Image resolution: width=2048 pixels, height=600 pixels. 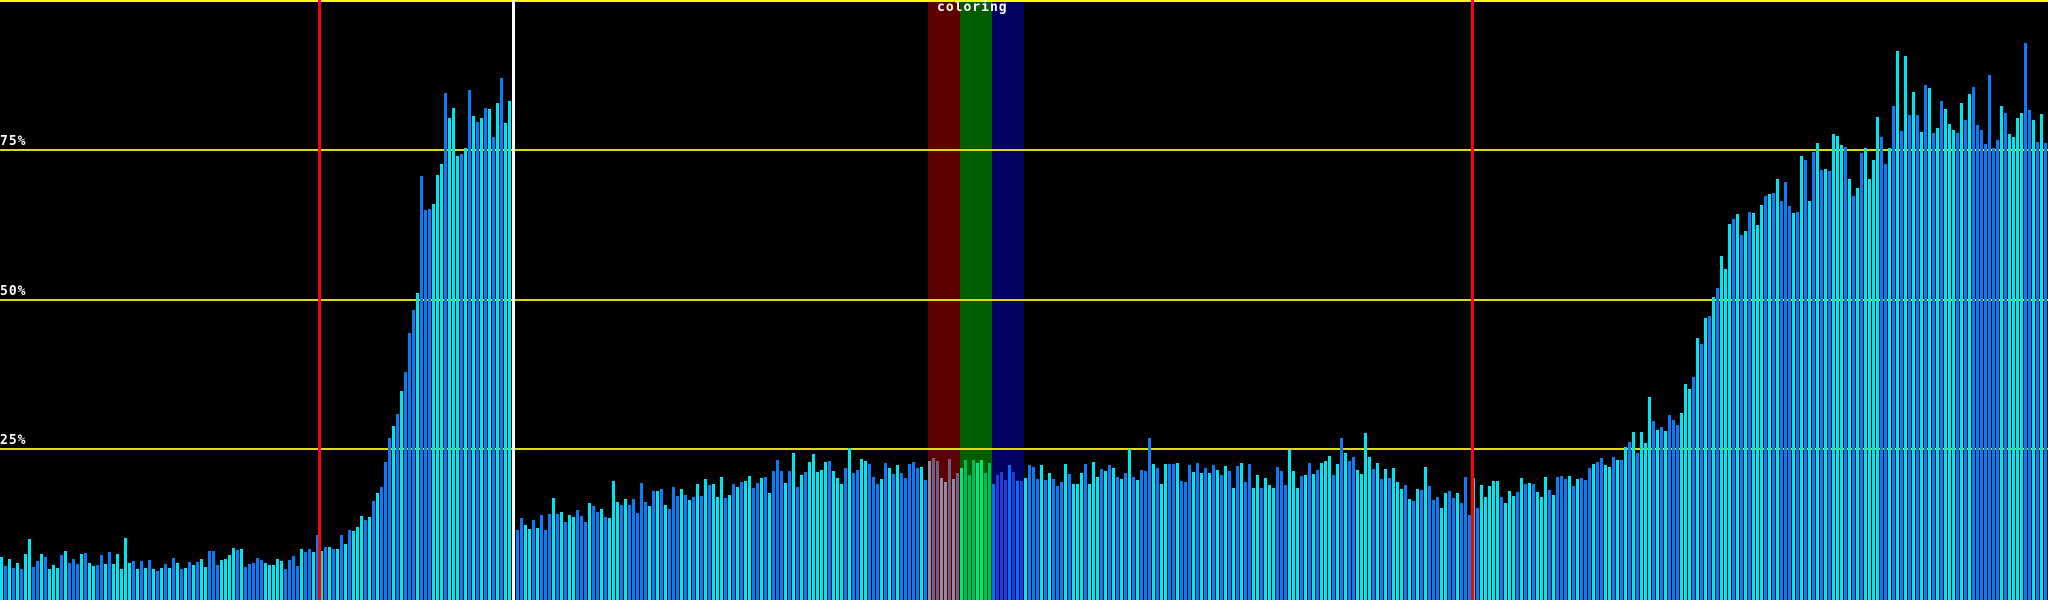 I want to click on red-marker-left, so click(x=319, y=300).